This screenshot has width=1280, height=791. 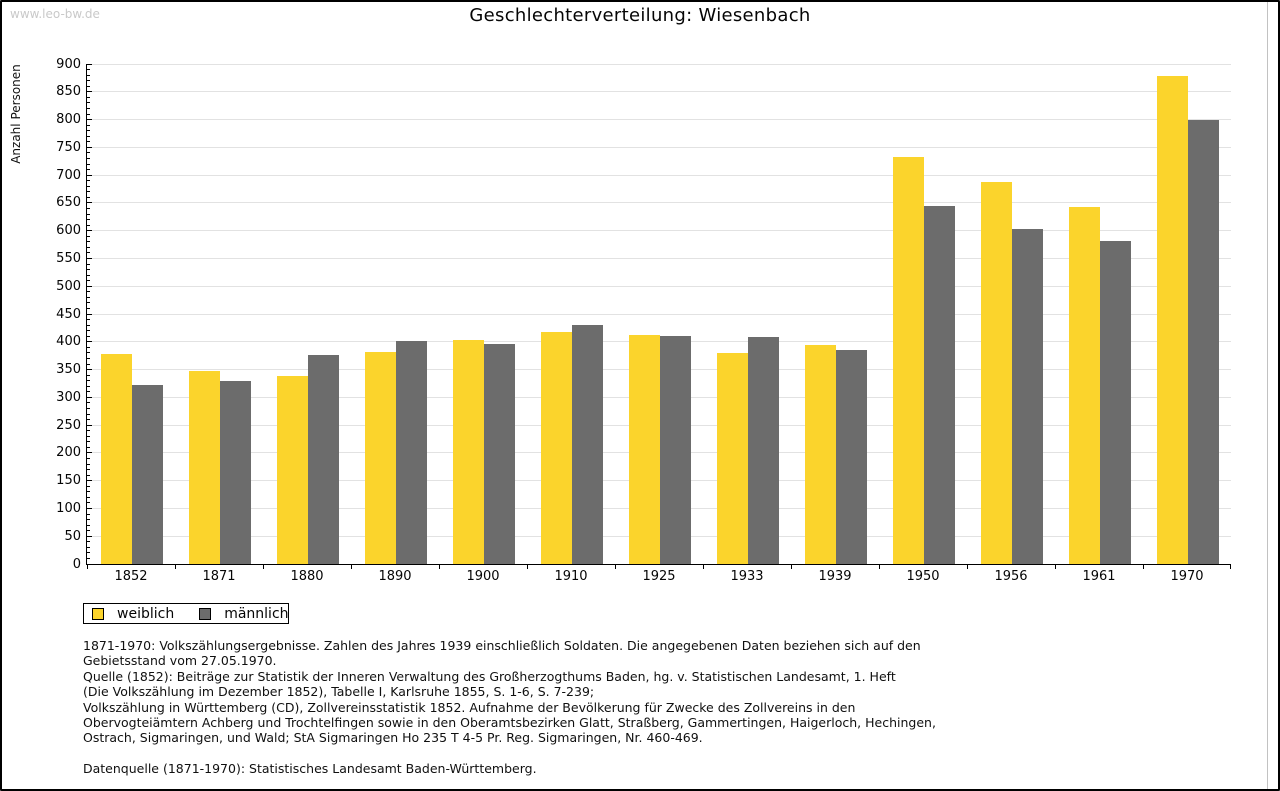 I want to click on bar-group-1956, so click(x=1011, y=314).